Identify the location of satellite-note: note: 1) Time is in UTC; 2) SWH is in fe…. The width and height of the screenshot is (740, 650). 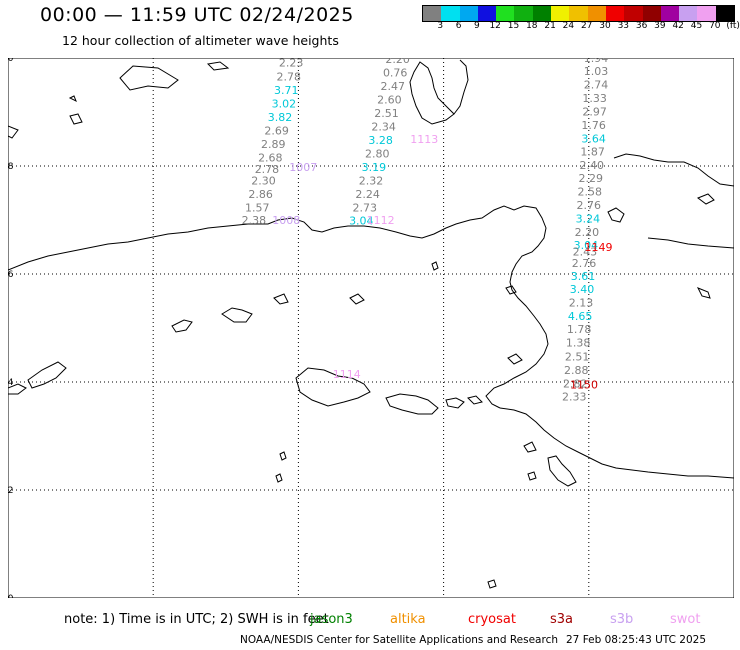
(382, 619).